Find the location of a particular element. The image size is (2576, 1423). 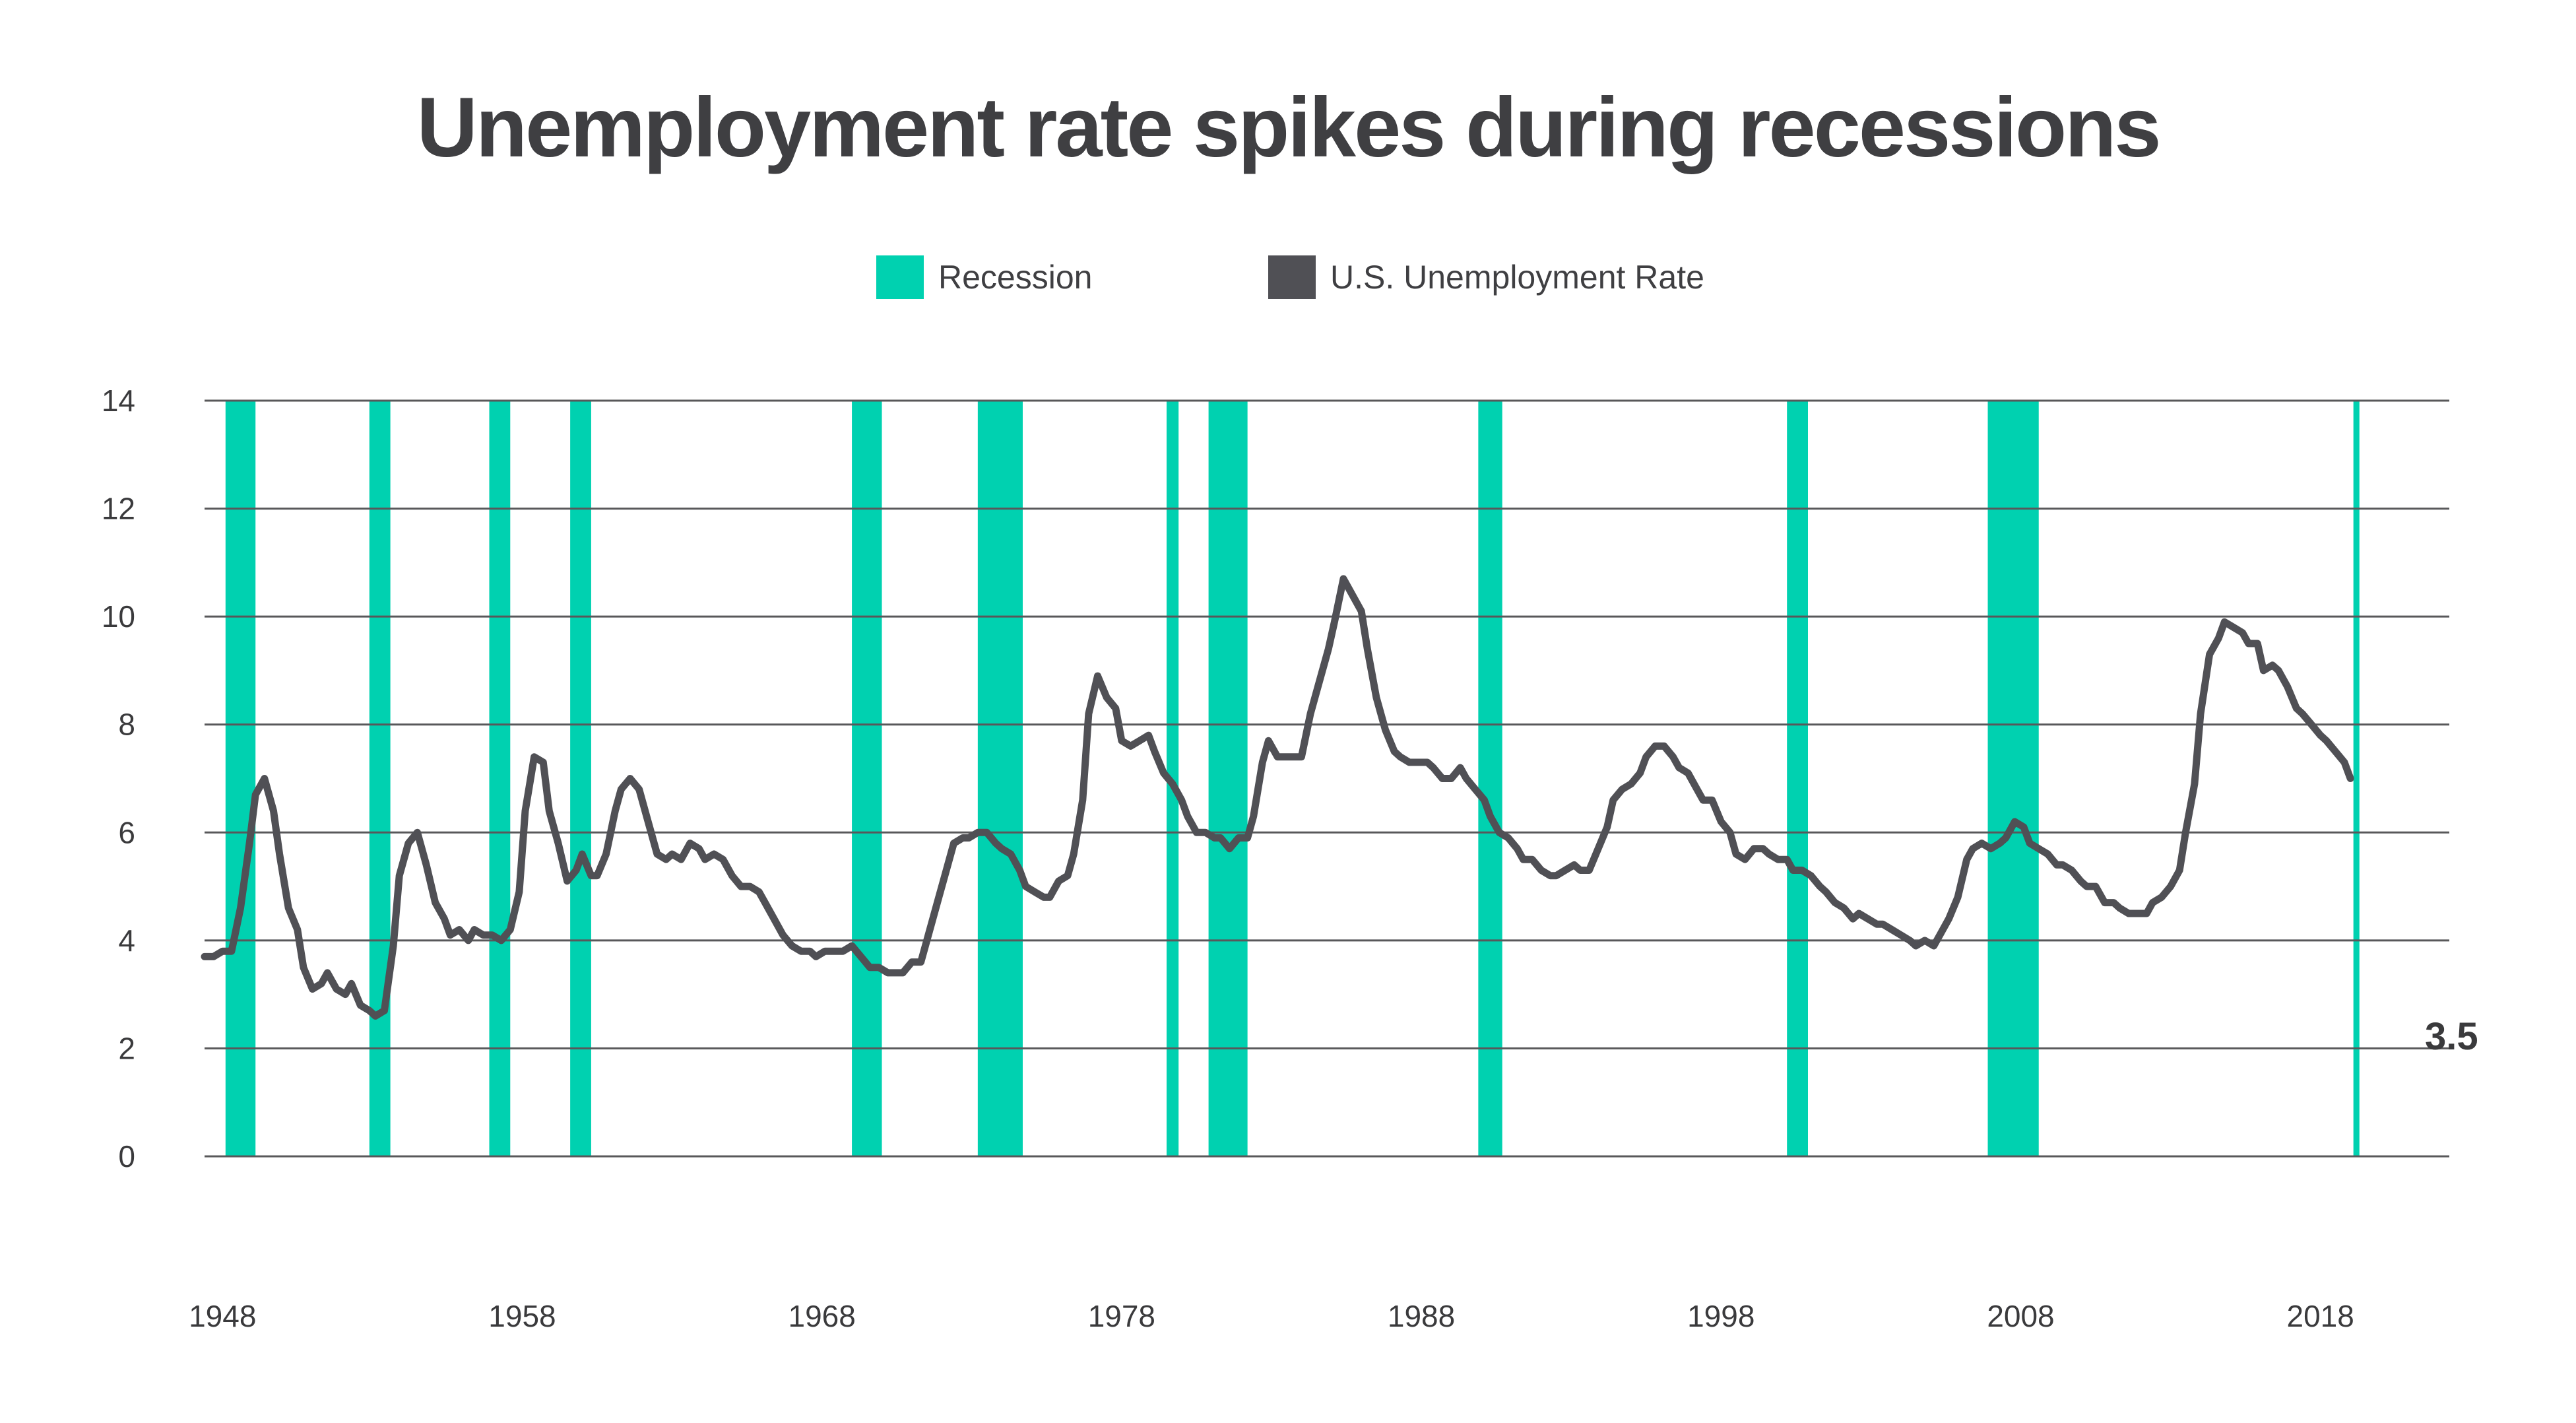

end-value-label: 3.5 is located at coordinates (2451, 1037).